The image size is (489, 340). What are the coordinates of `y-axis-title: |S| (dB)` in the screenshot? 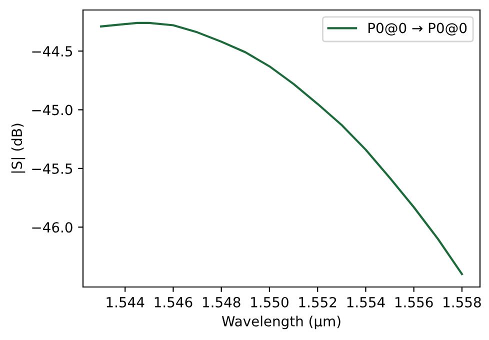 It's located at (18, 148).